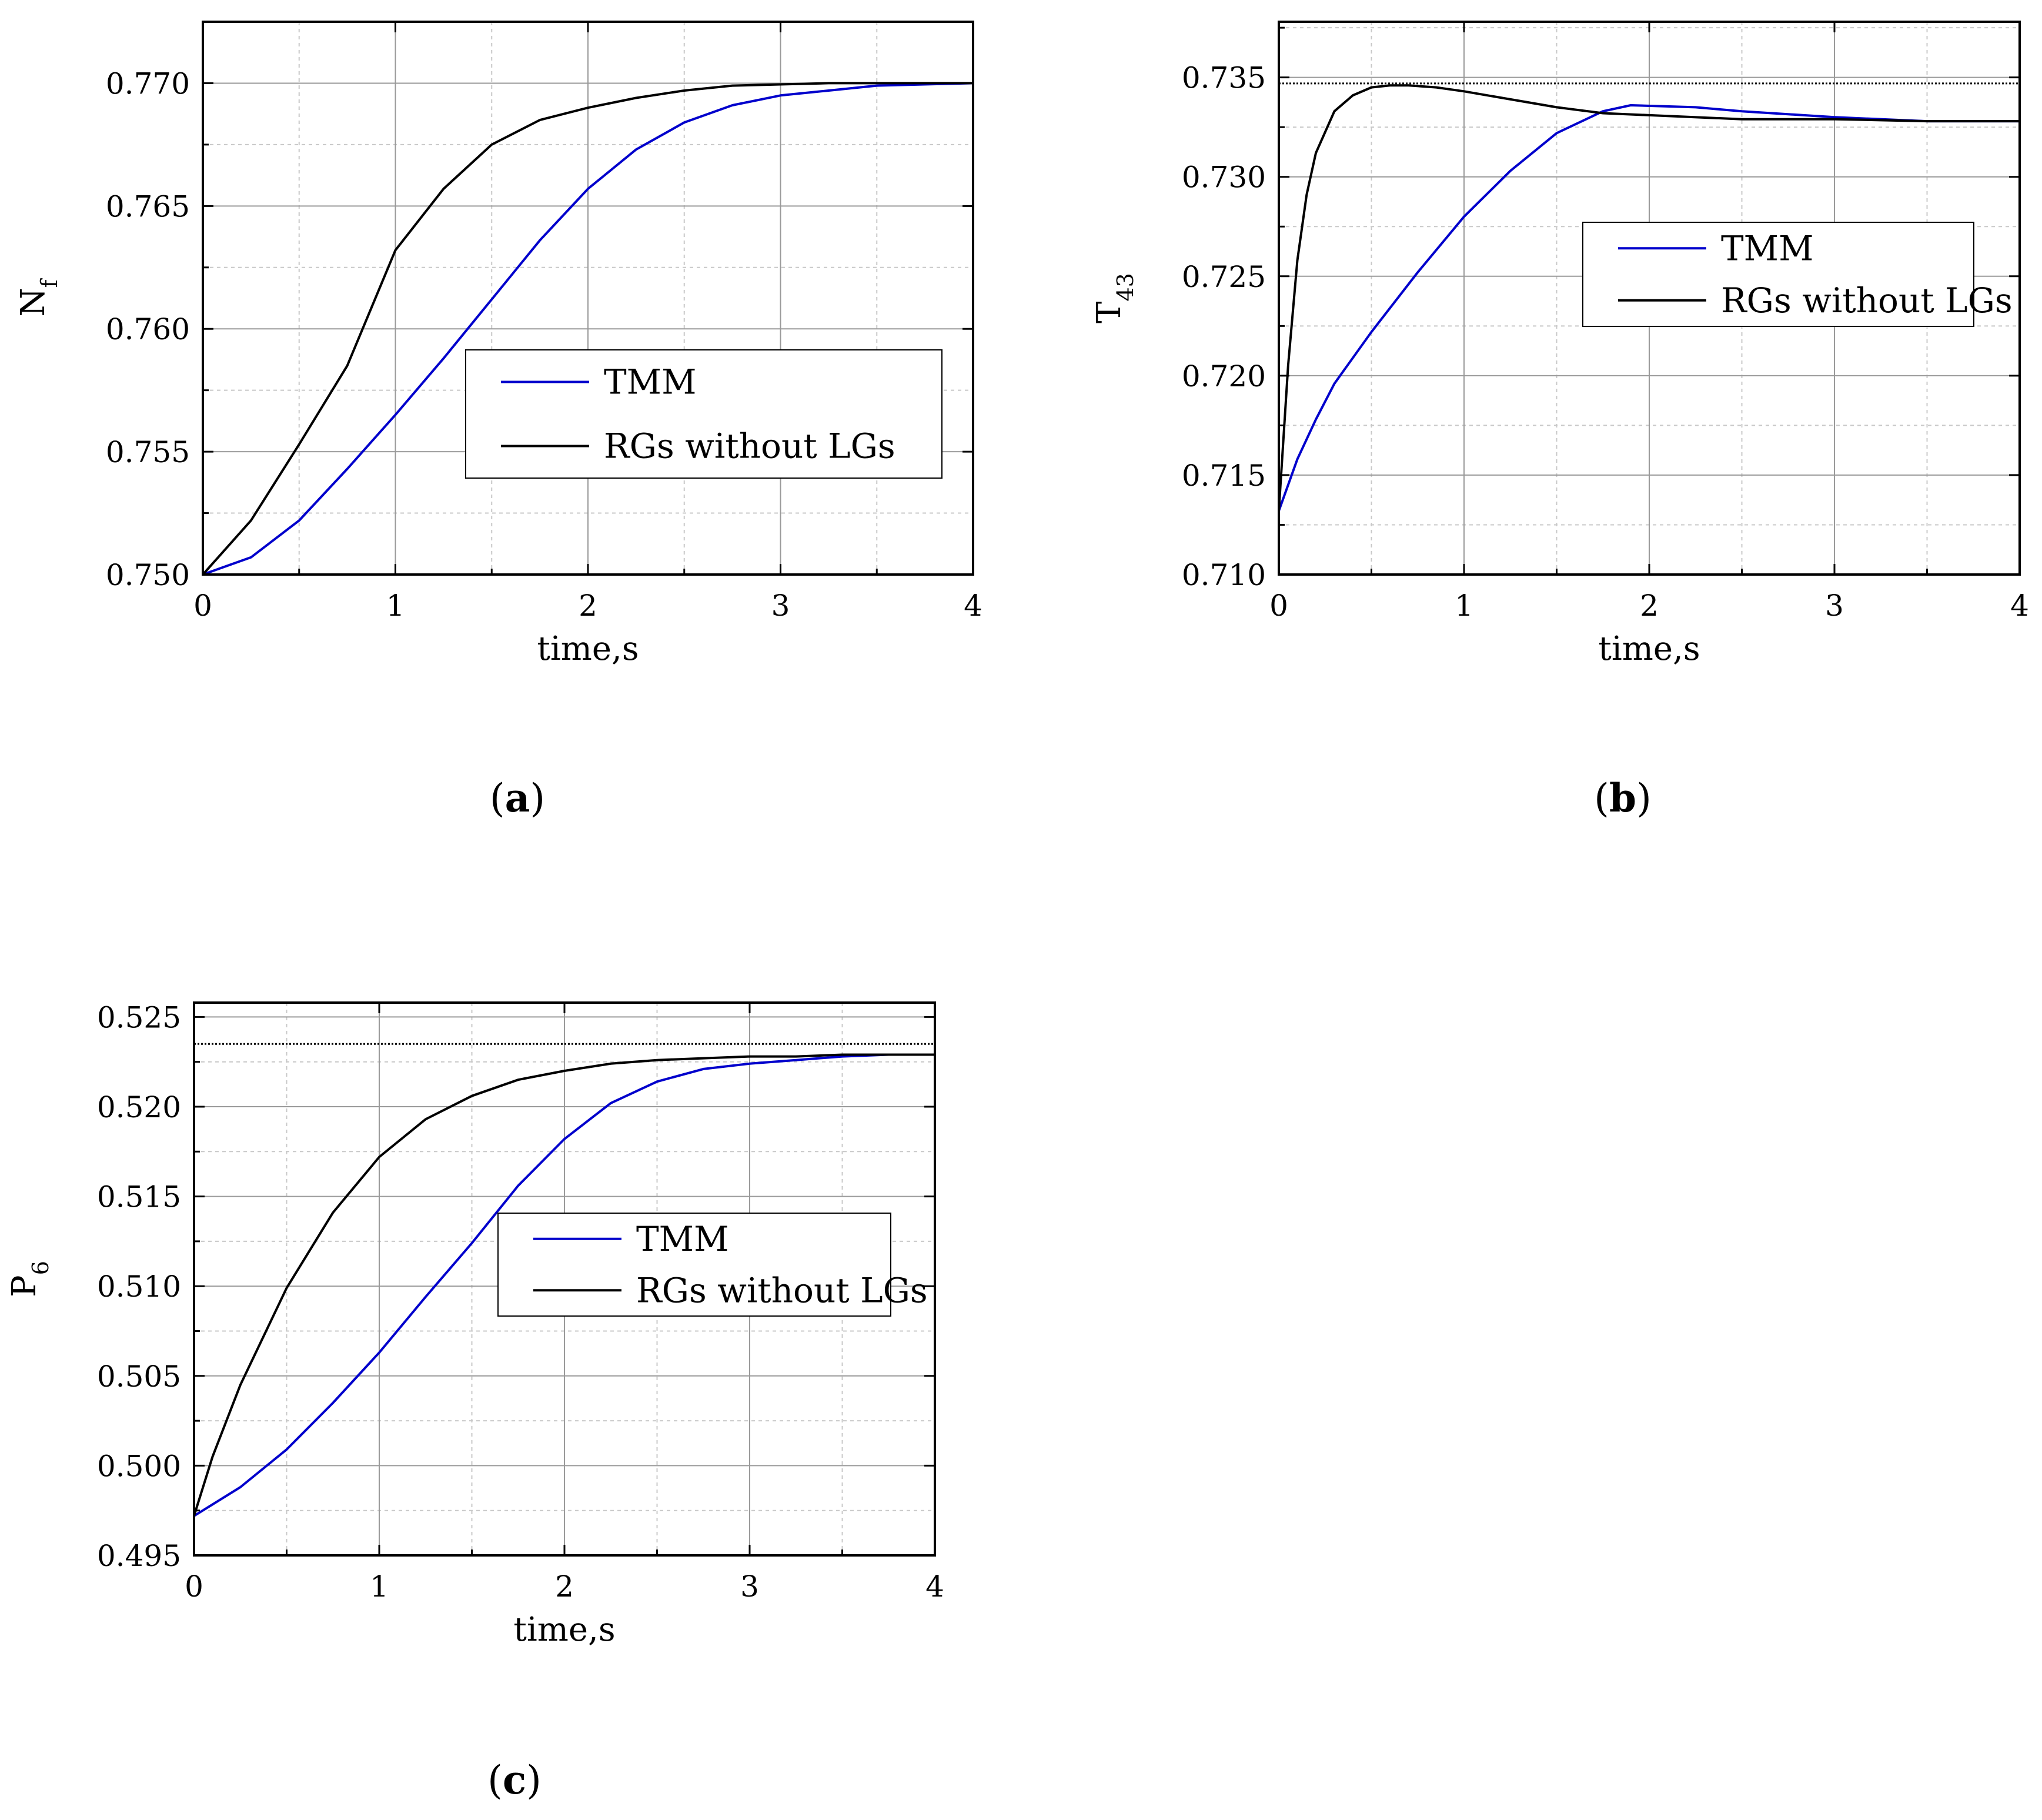 This screenshot has height=1820, width=2042. Describe the element at coordinates (139, 1377) in the screenshot. I see `y-tick-label: 0.505` at that location.